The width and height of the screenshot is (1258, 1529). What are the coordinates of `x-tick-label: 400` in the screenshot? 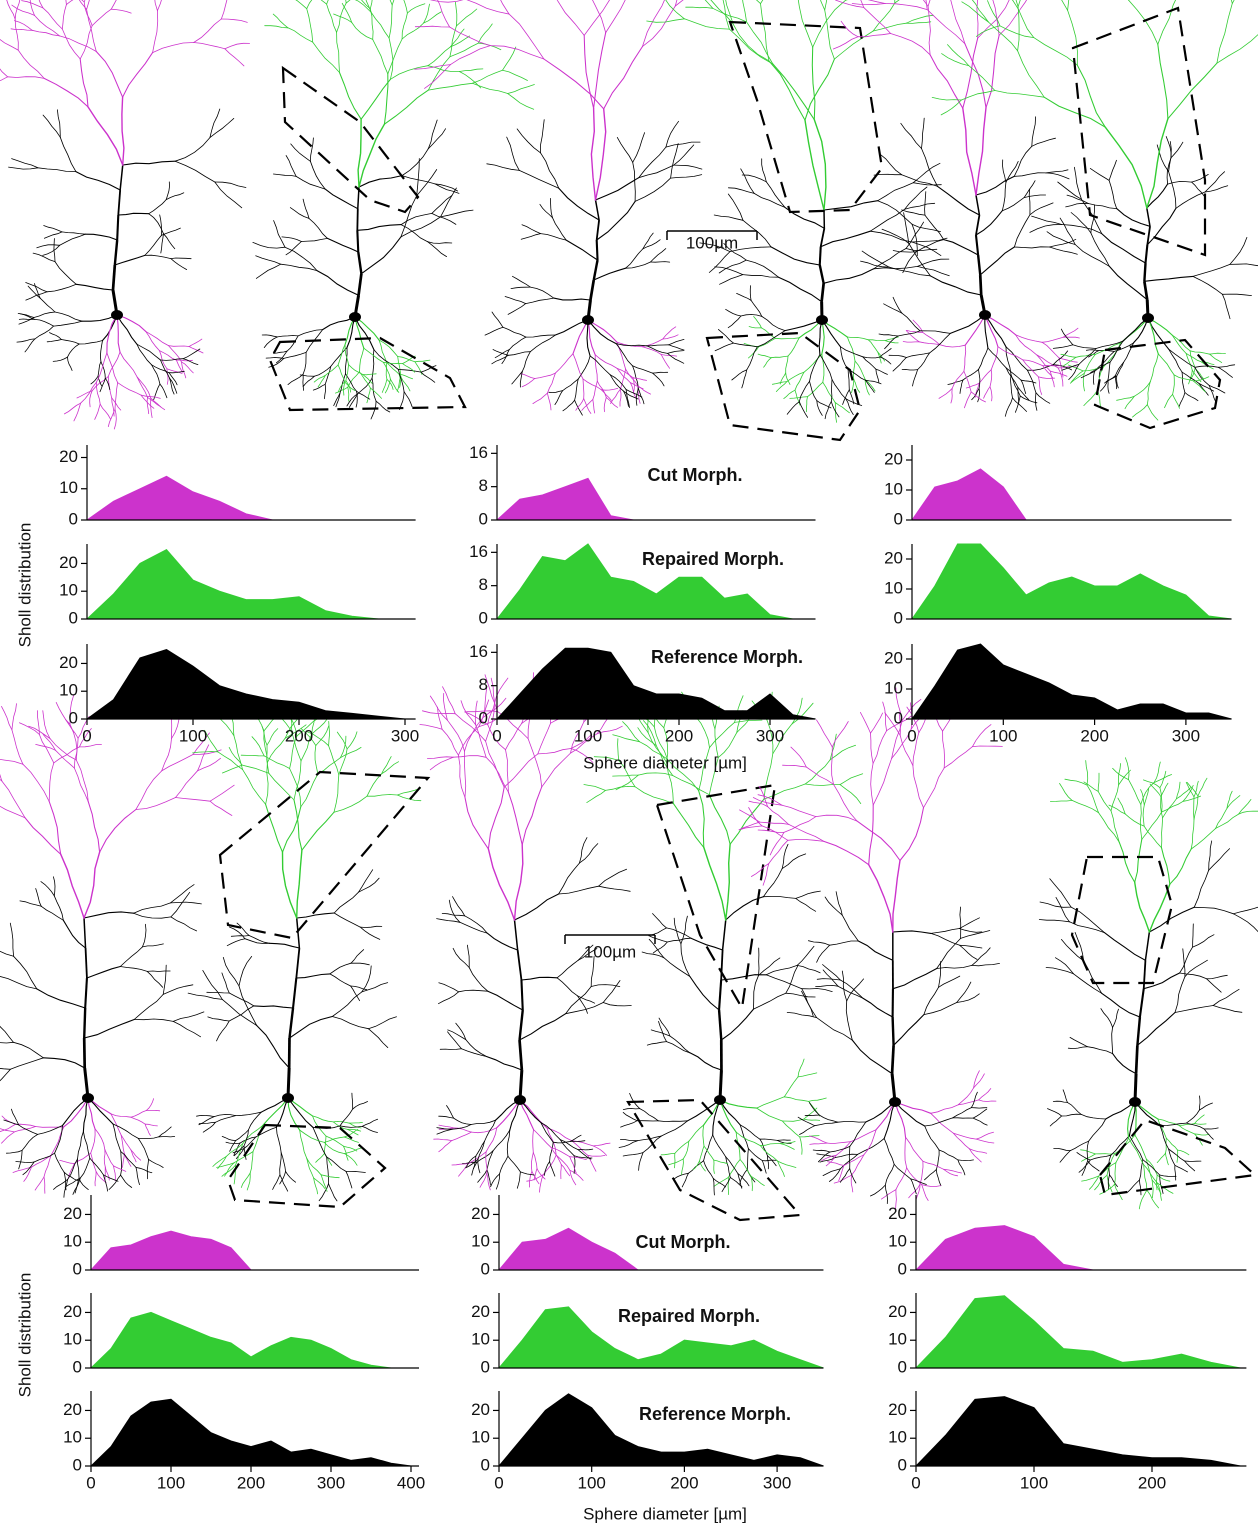 It's located at (411, 1482).